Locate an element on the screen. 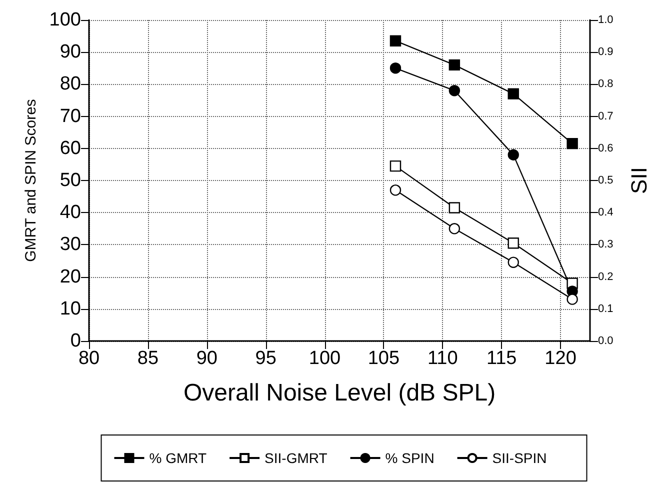 Image resolution: width=660 pixels, height=491 pixels. y2-tick-label: 0.5 is located at coordinates (606, 180).